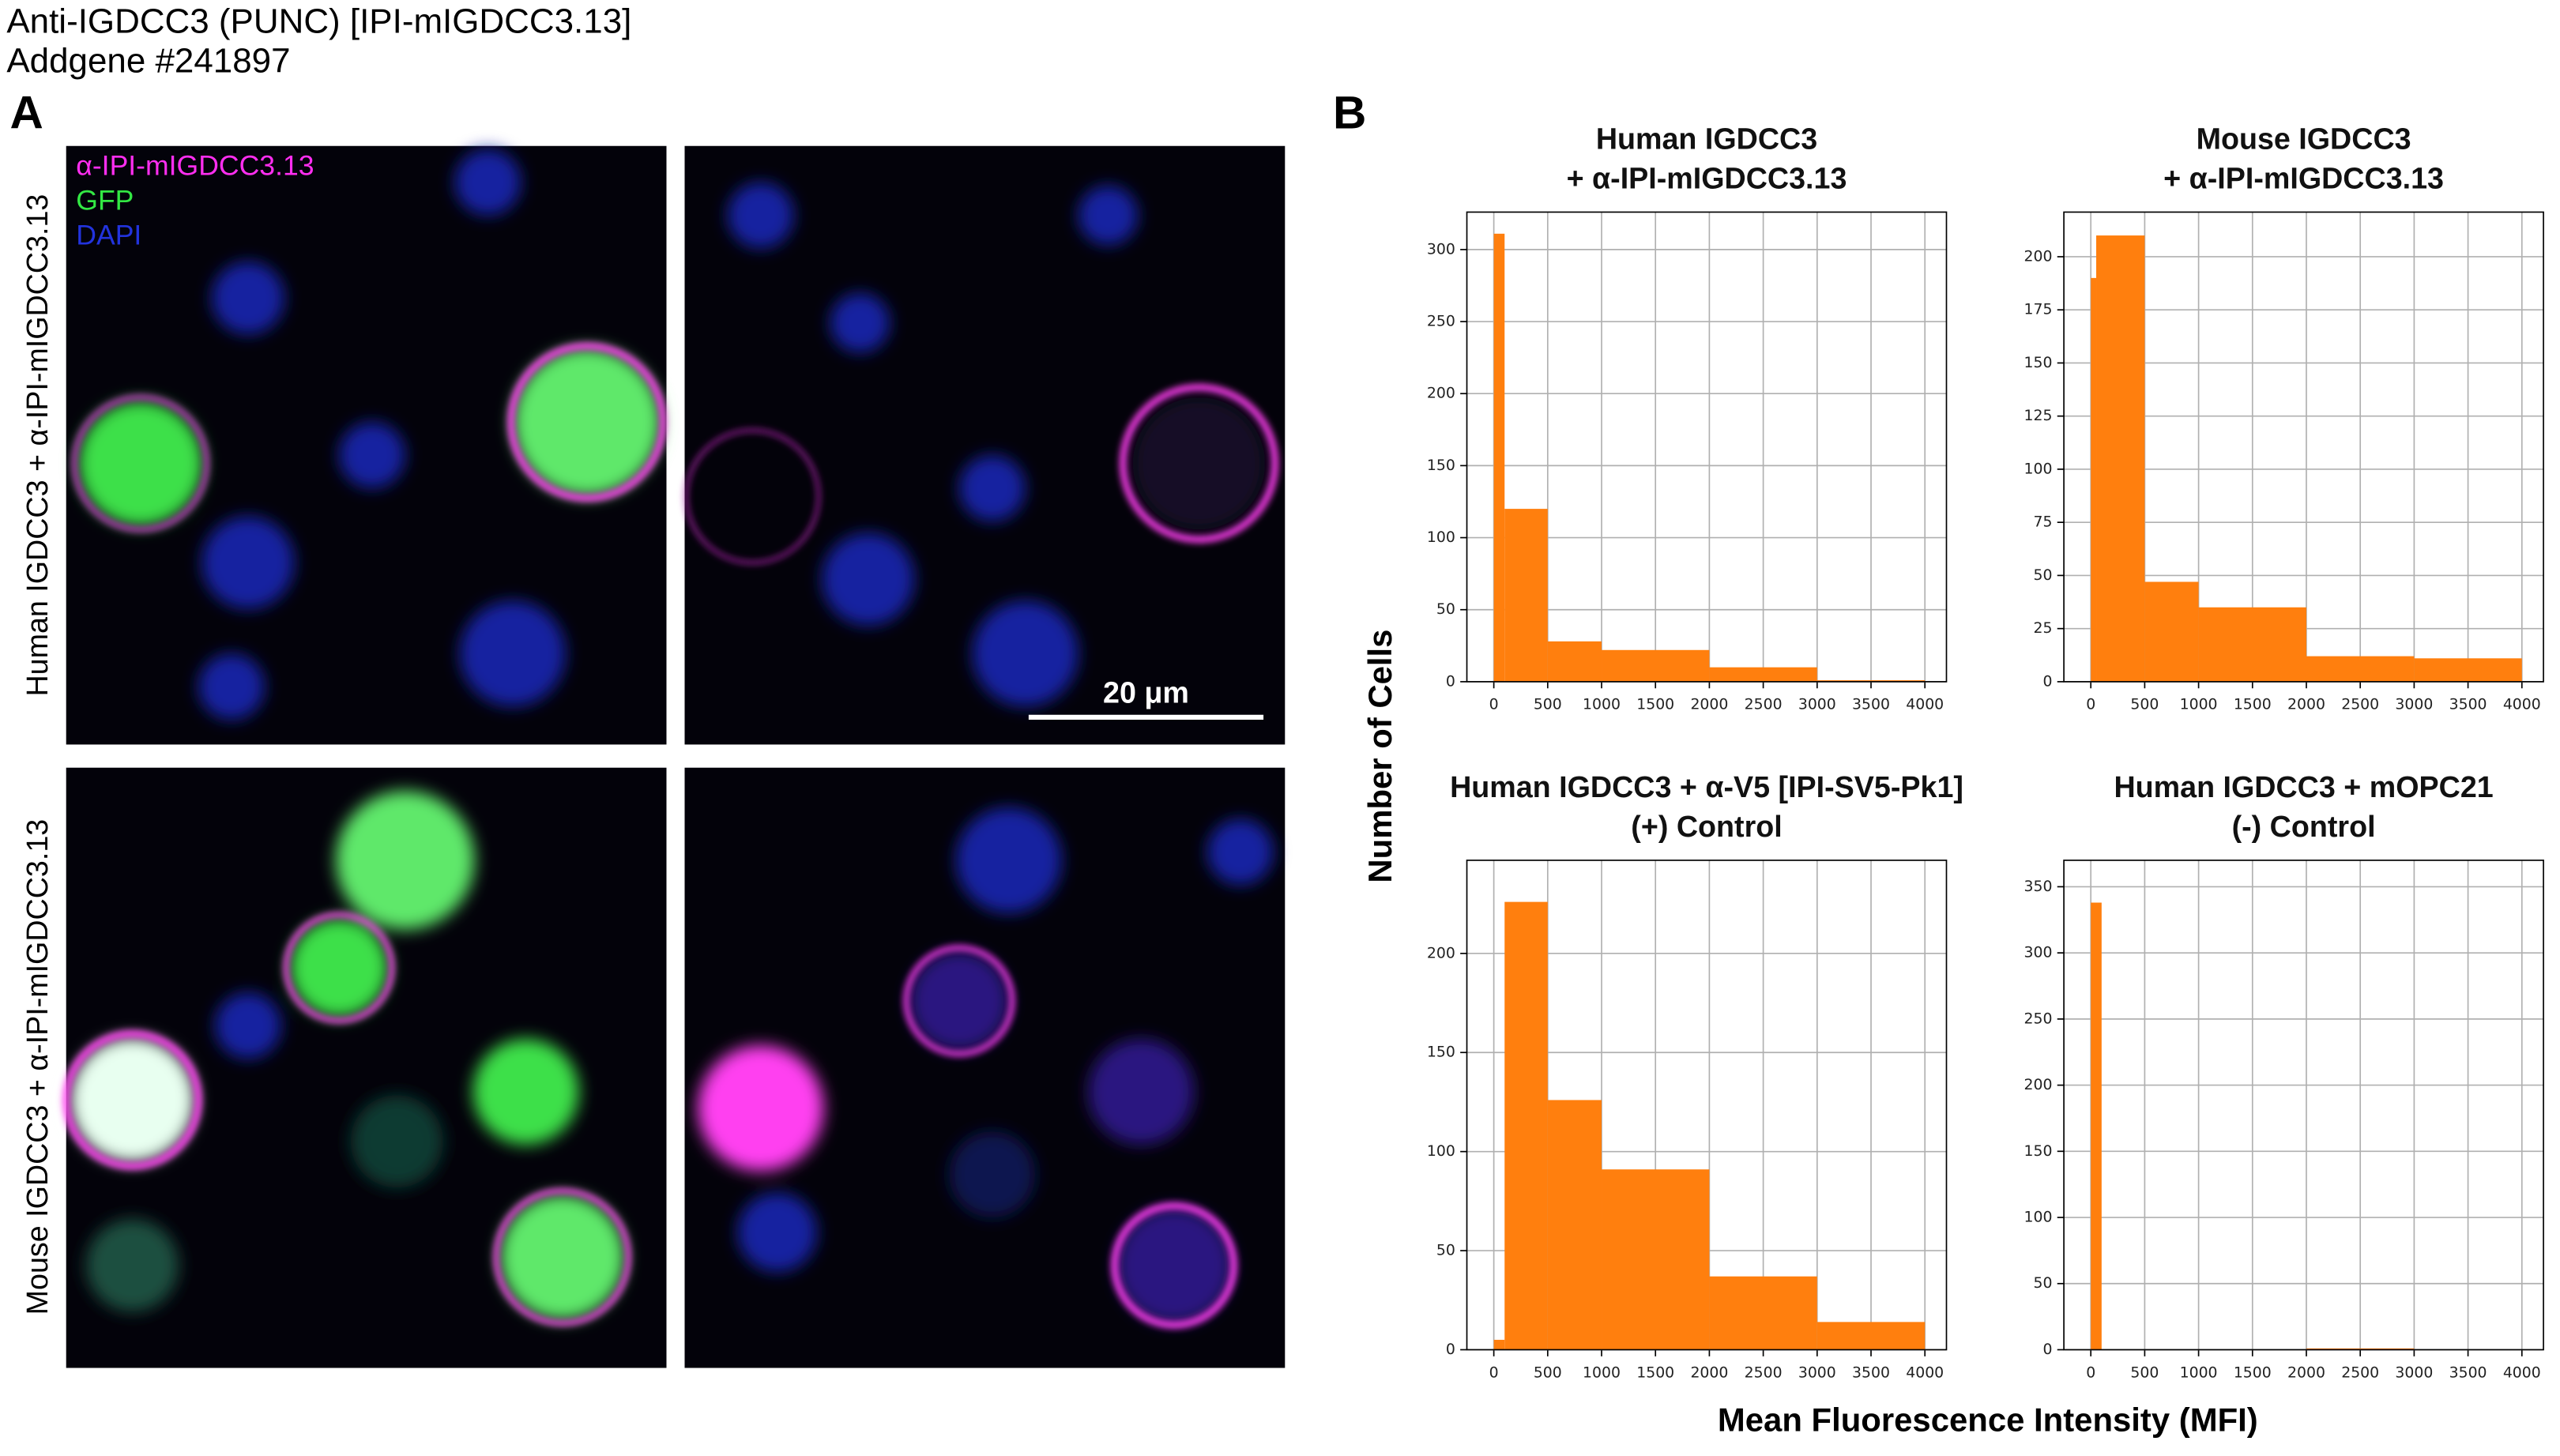  Describe the element at coordinates (1706, 786) in the screenshot. I see `chart-title: Human IGDCC3 + α-V5 [IPI-SV5-Pk1]` at that location.